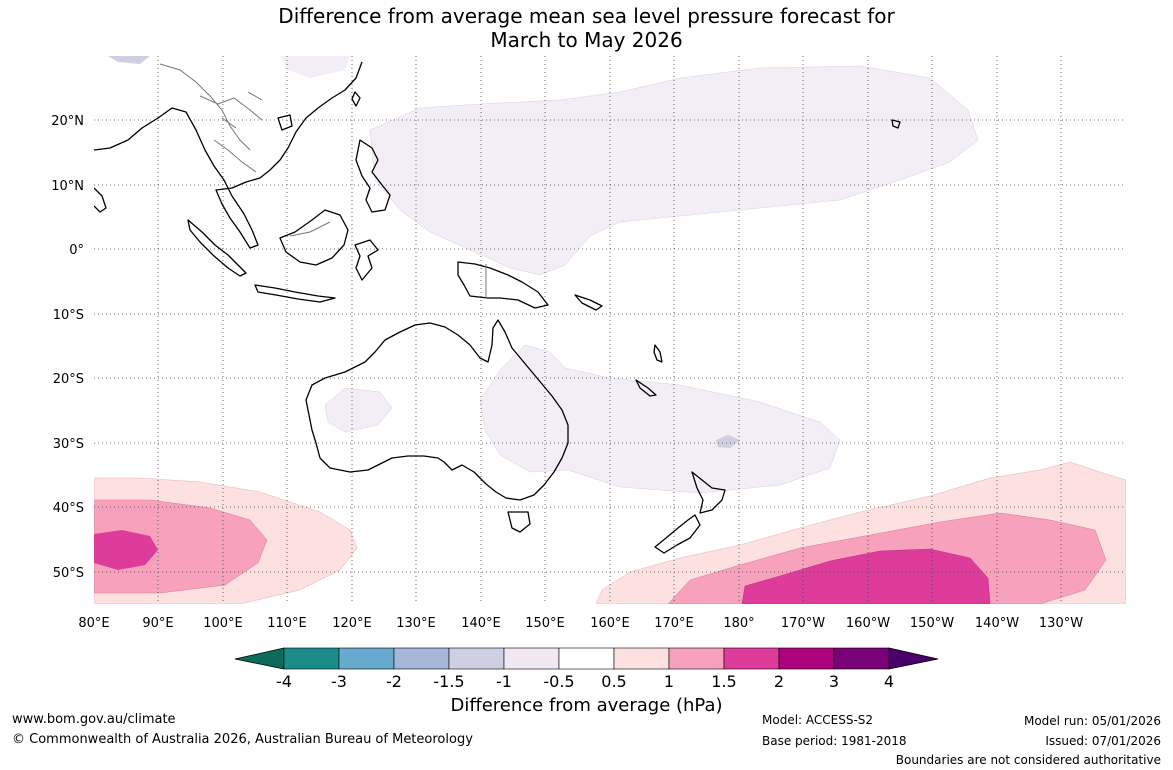 Image resolution: width=1173 pixels, height=770 pixels. What do you see at coordinates (889, 681) in the screenshot?
I see `colorbar-tick-label: 4` at bounding box center [889, 681].